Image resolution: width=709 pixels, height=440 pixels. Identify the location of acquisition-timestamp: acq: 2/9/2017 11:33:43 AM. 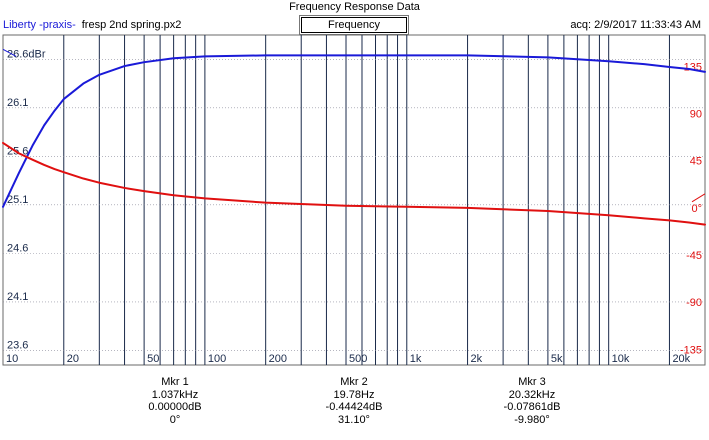
(635, 25).